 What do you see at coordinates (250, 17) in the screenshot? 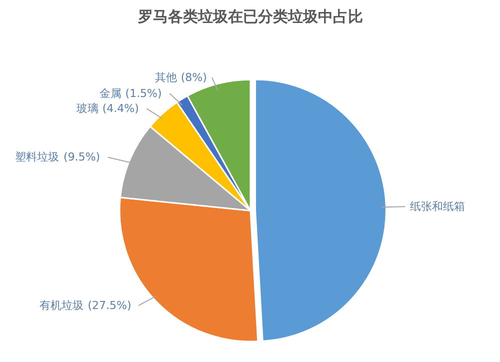
I see `chart-title: 罗马各类垃圾在已分类垃圾中占比` at bounding box center [250, 17].